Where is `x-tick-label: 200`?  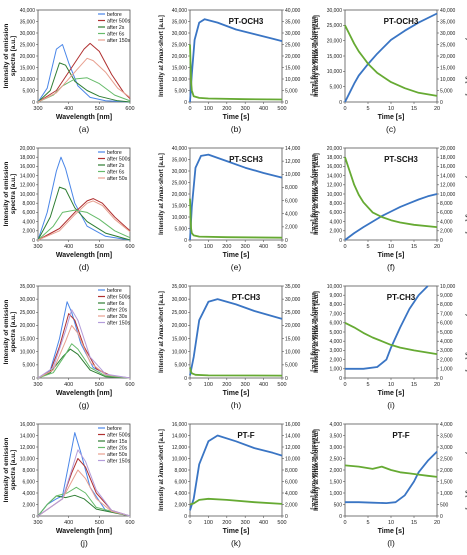
x-tick-label: 200 is located at coordinates (226, 385).